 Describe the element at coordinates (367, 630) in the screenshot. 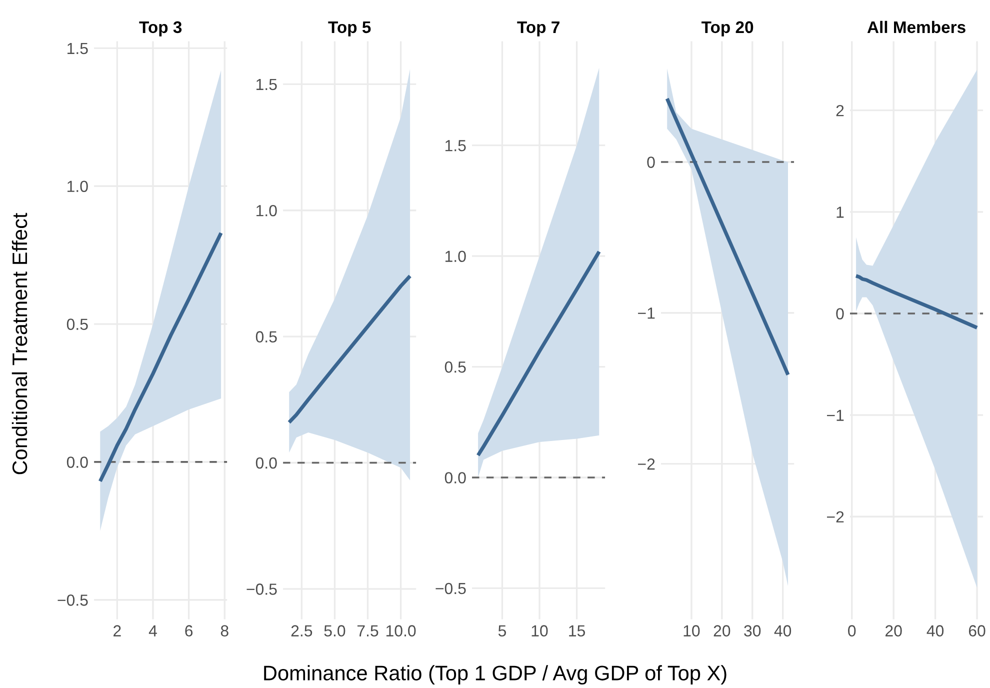

I see `x-tick-label: 7.5` at that location.